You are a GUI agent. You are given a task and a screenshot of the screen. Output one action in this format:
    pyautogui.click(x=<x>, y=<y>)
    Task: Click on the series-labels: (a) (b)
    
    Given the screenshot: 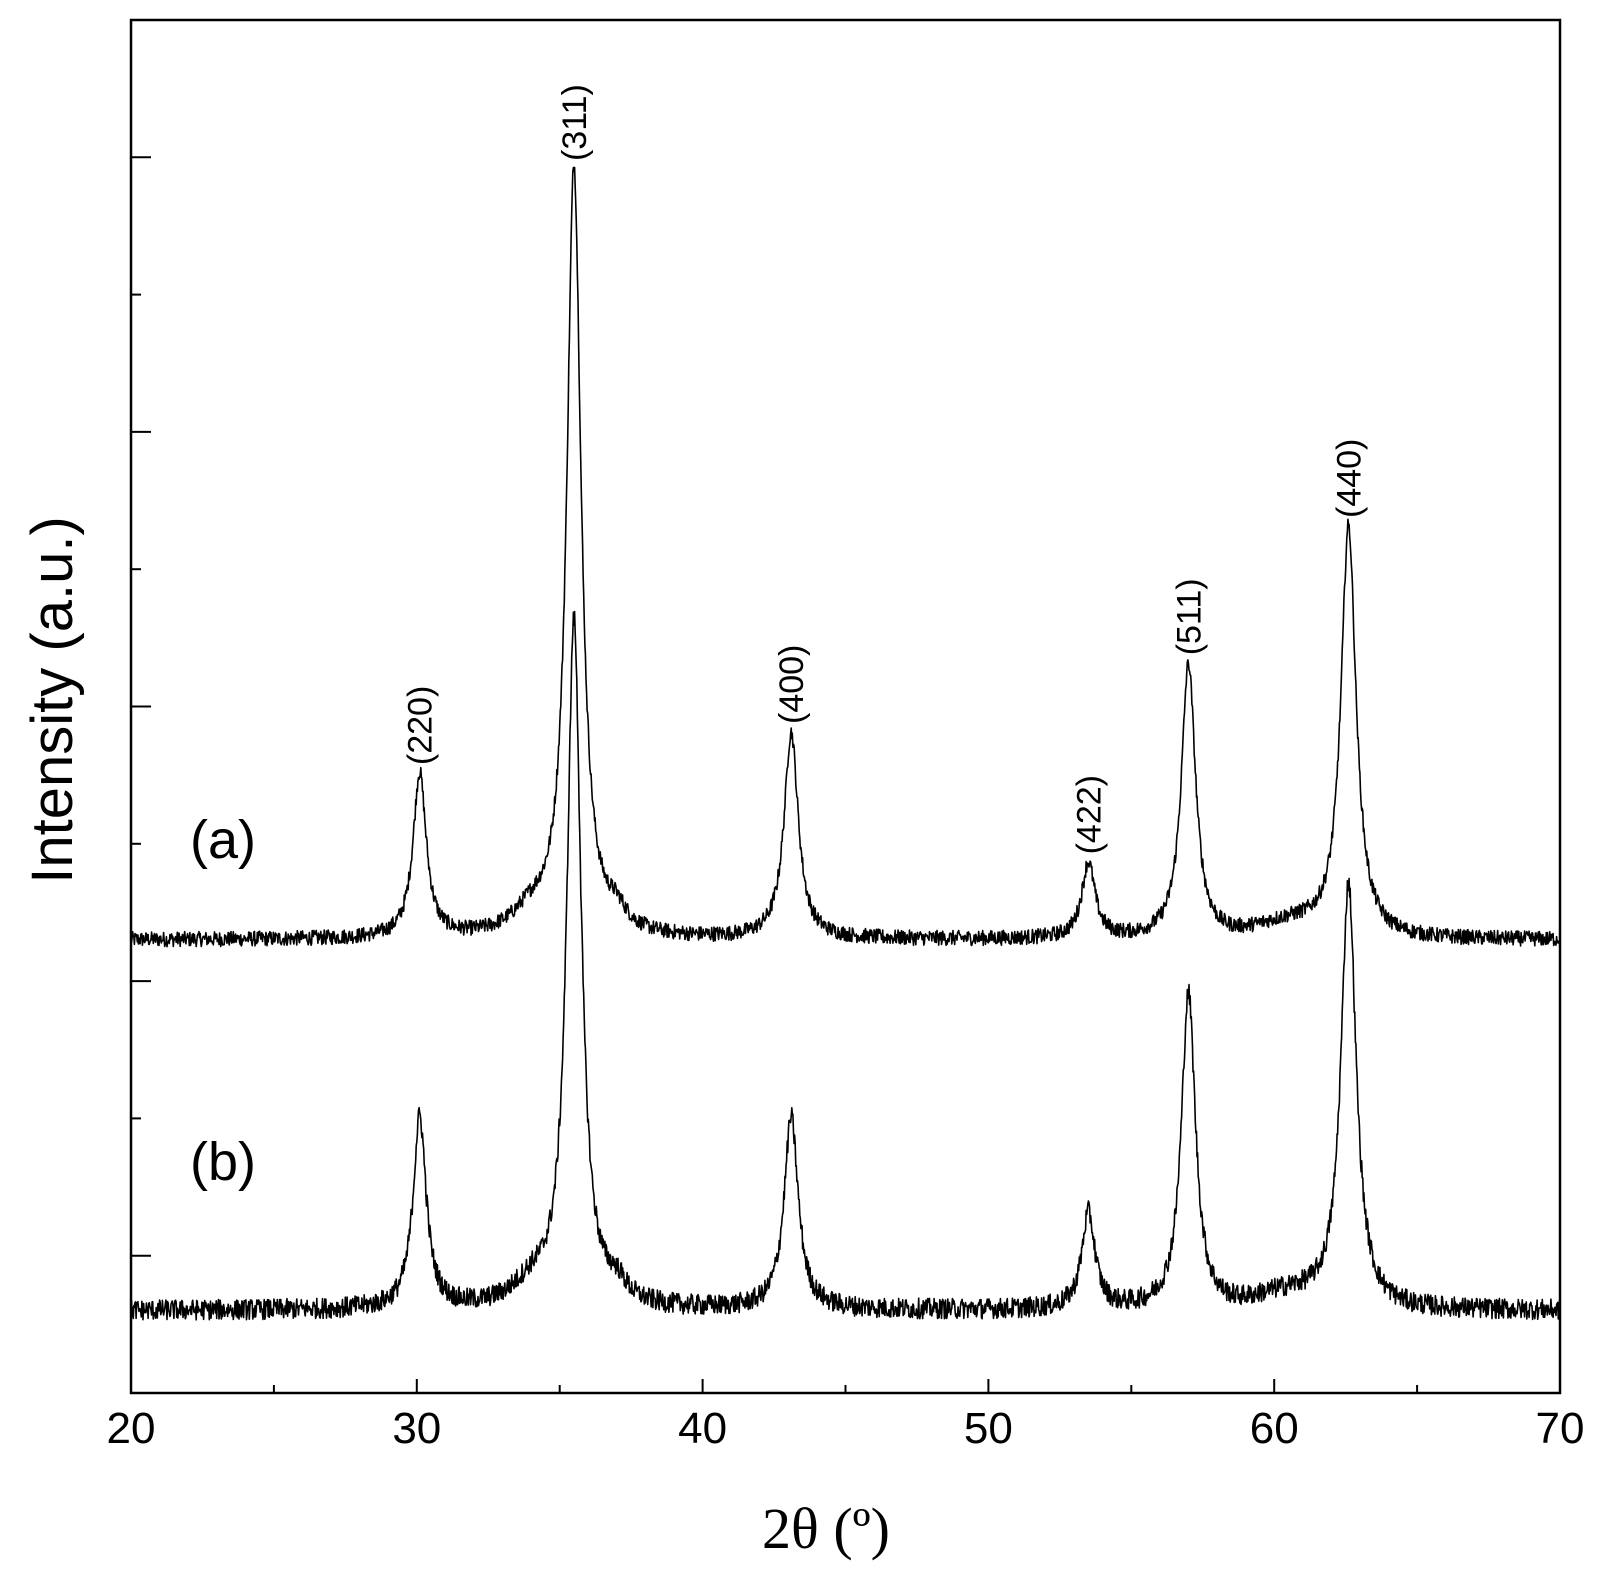 What is the action you would take?
    pyautogui.click(x=223, y=1001)
    